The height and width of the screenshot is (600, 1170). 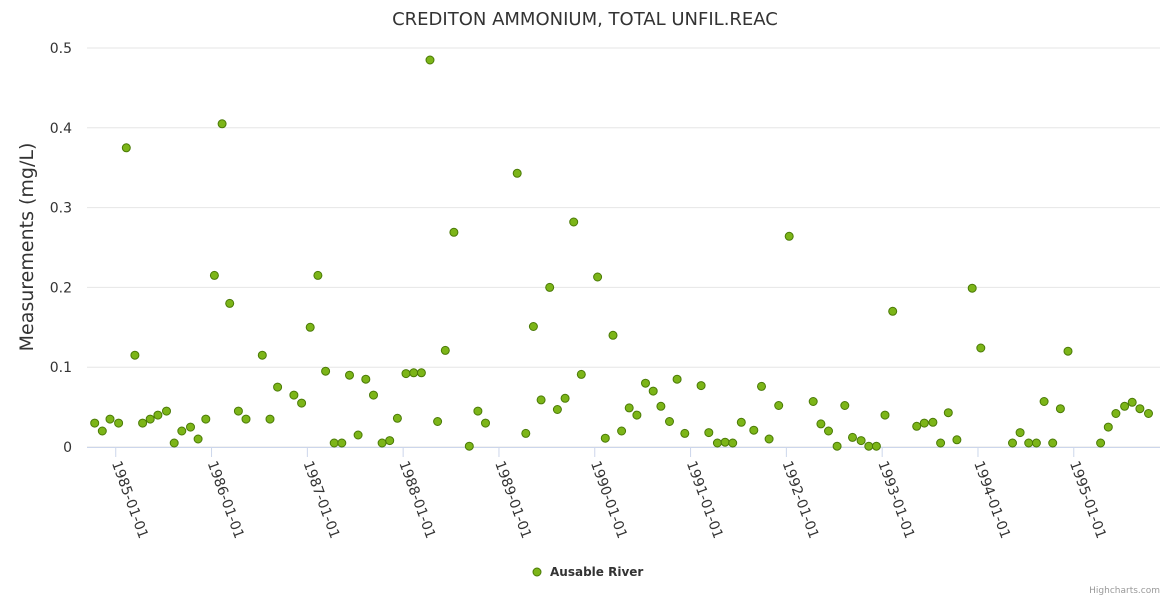 I want to click on credits-link: Highcharts.com, so click(x=1124, y=591).